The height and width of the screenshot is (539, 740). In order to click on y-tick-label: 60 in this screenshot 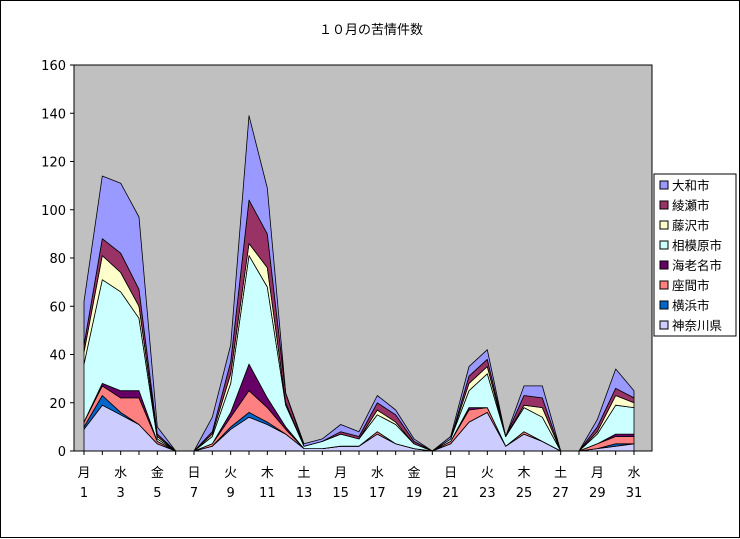, I will do `click(57, 307)`.